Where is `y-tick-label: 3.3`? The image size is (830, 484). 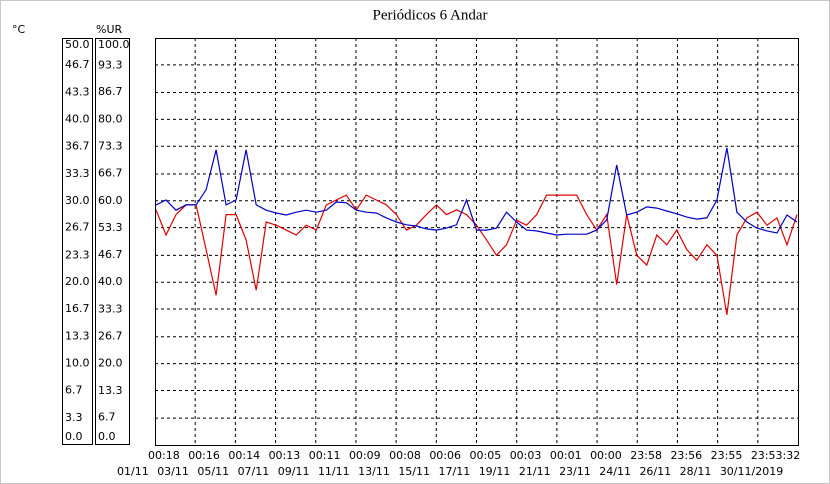
y-tick-label: 3.3 is located at coordinates (74, 417).